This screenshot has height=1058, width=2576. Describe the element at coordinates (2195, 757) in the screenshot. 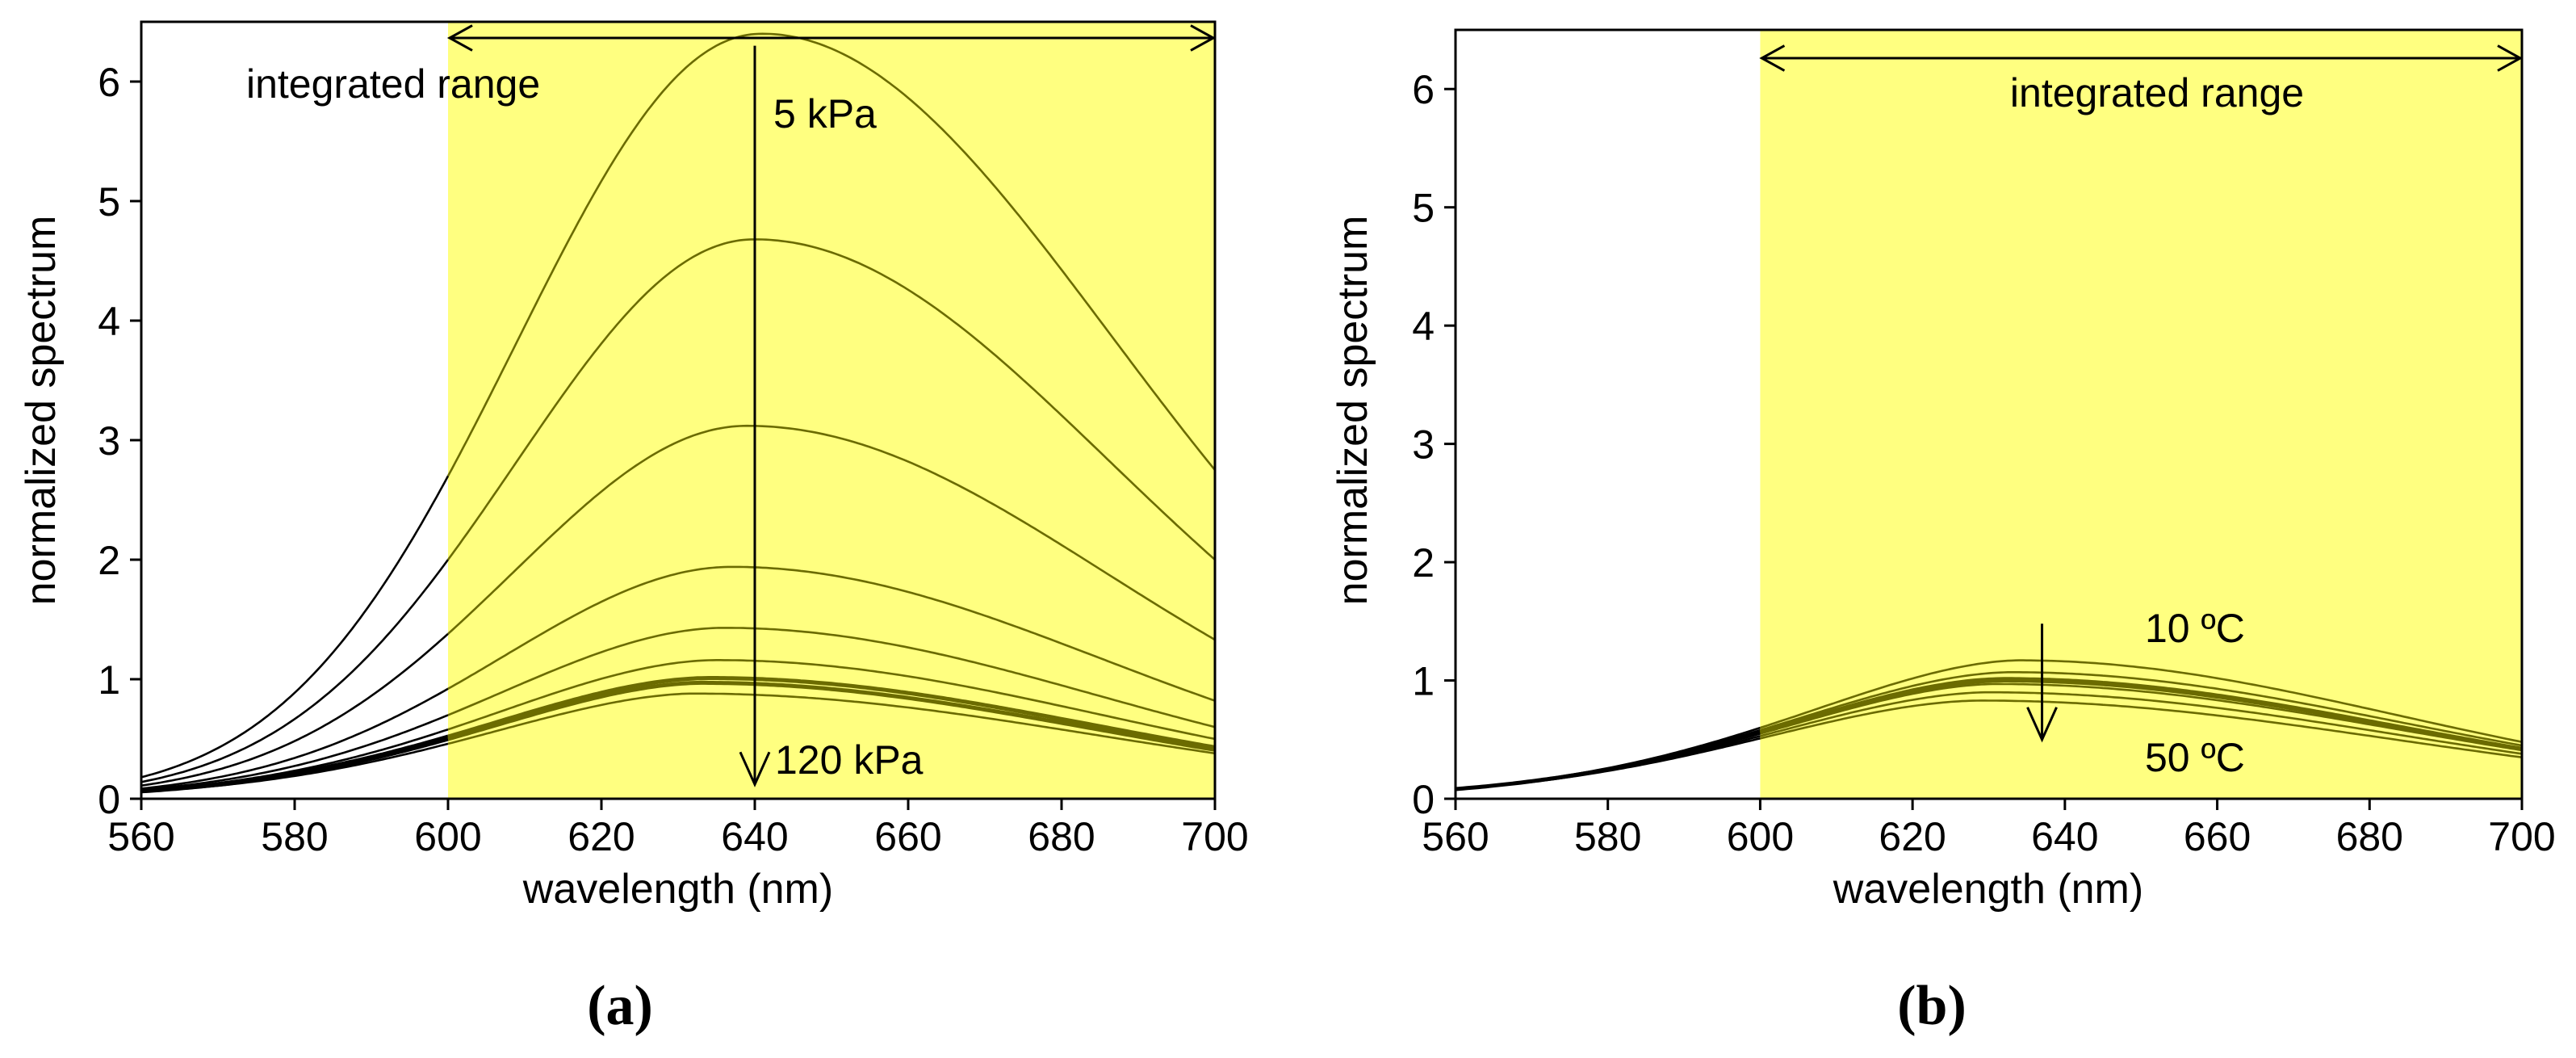

I see `bottom-annotation: 50 ºC` at that location.